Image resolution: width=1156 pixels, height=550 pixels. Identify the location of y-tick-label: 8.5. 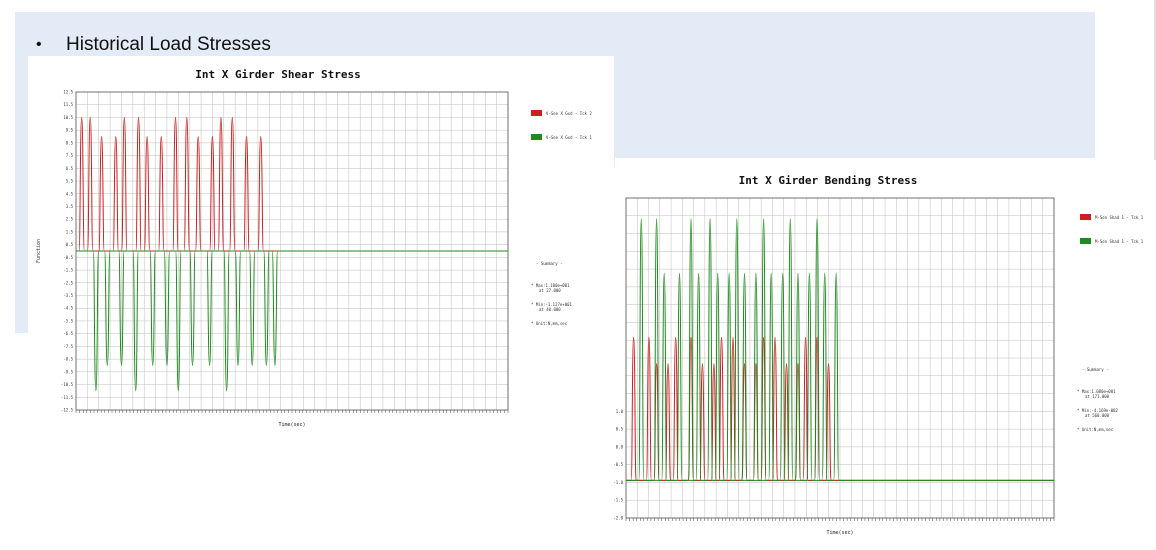
(70, 142).